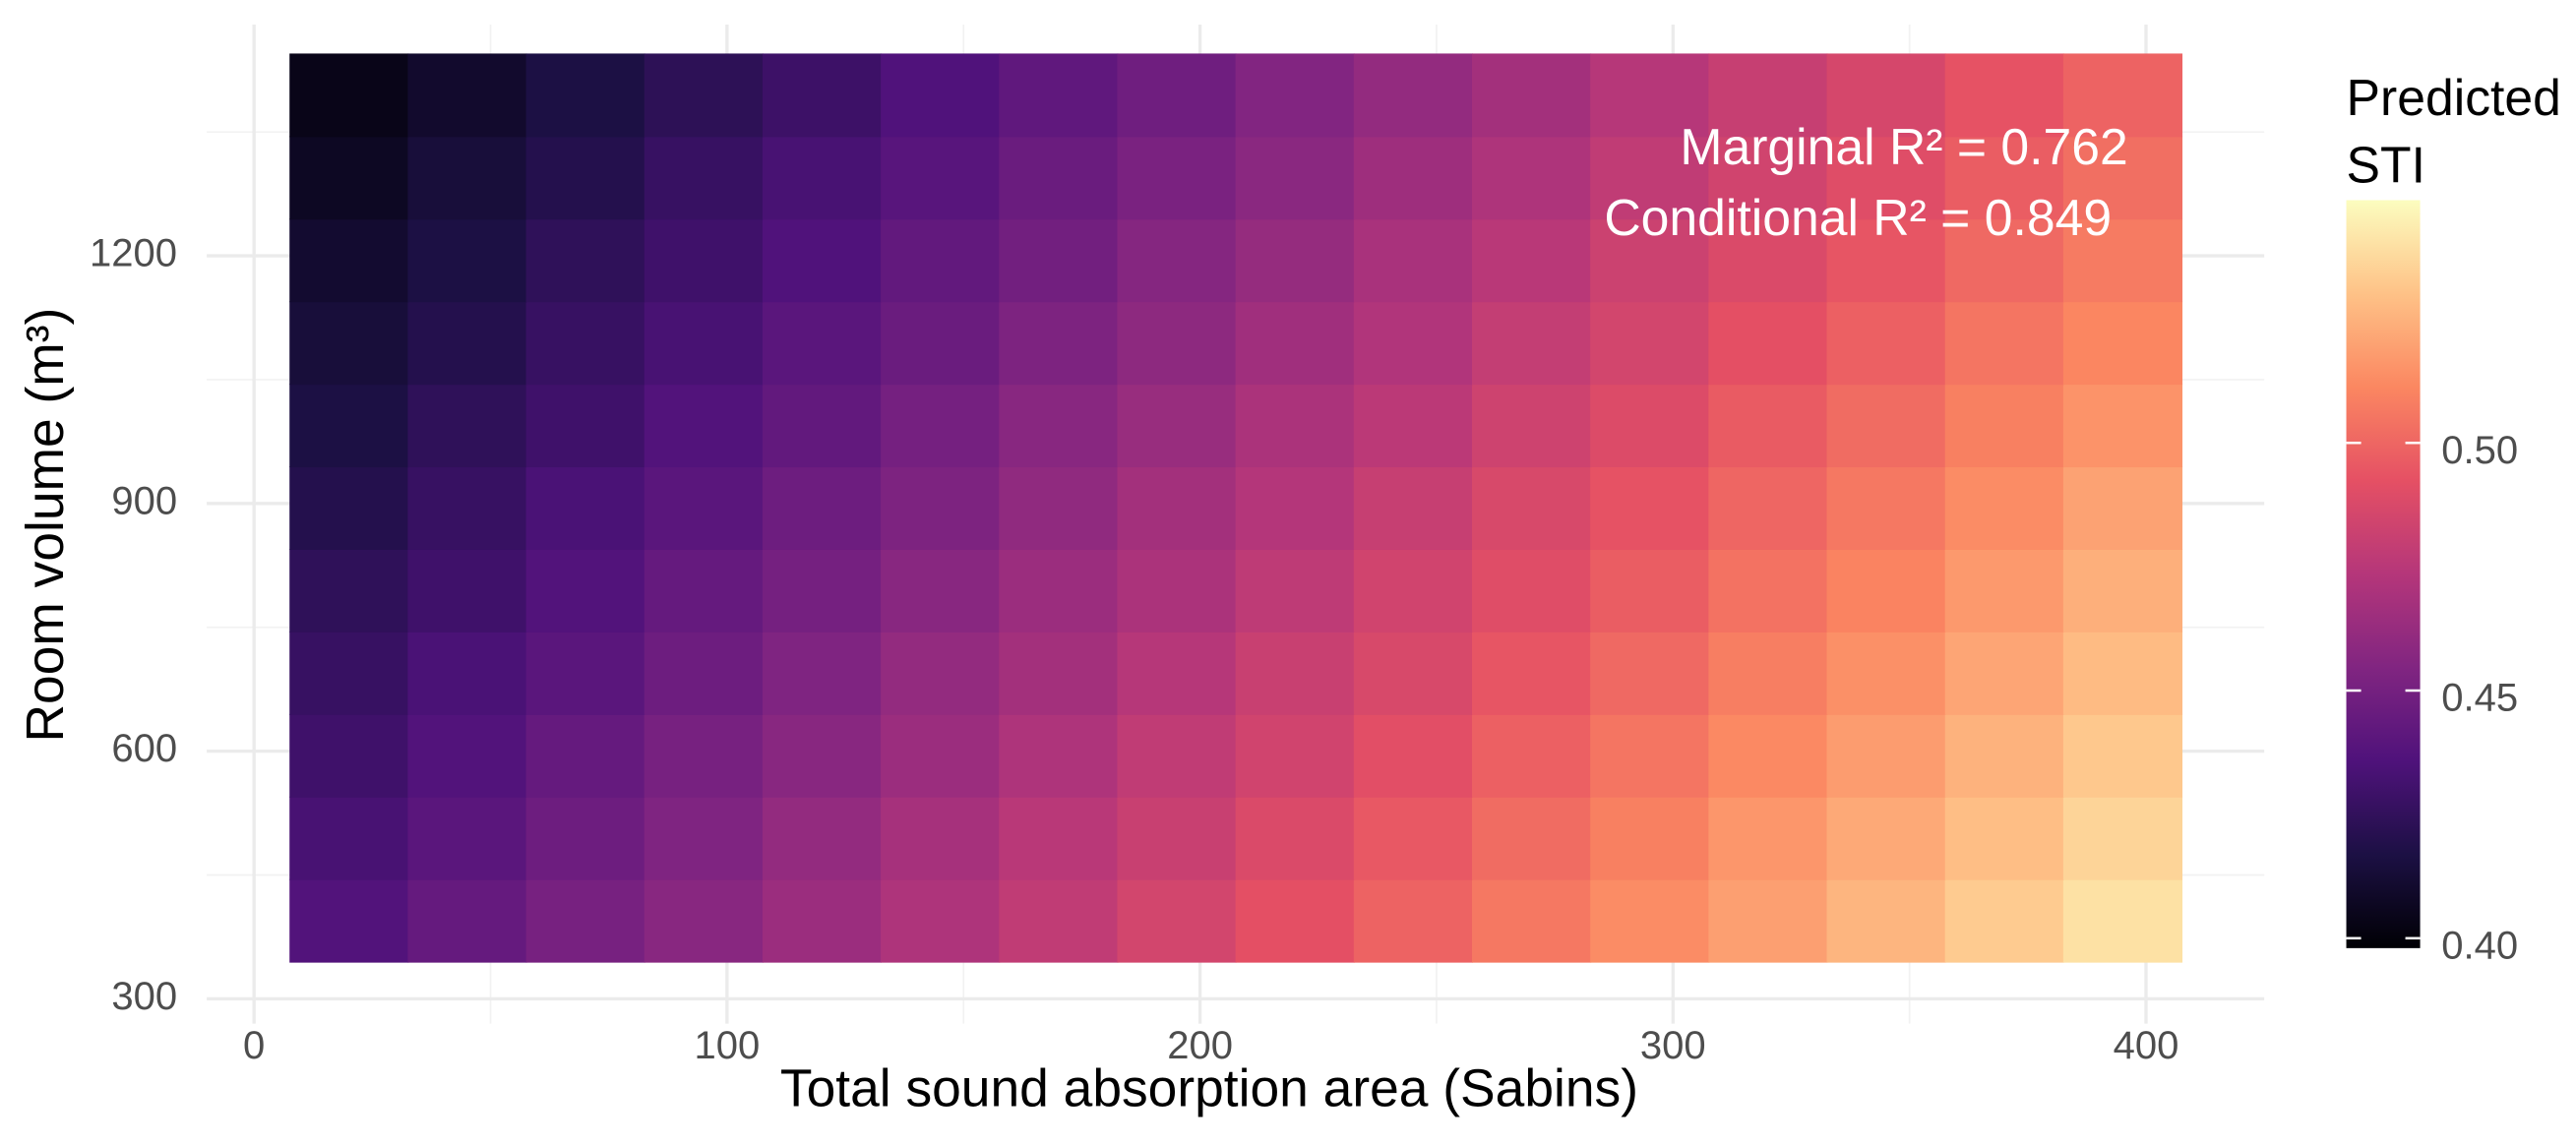 This screenshot has width=2576, height=1145. I want to click on legend-title: Predicted, so click(2454, 97).